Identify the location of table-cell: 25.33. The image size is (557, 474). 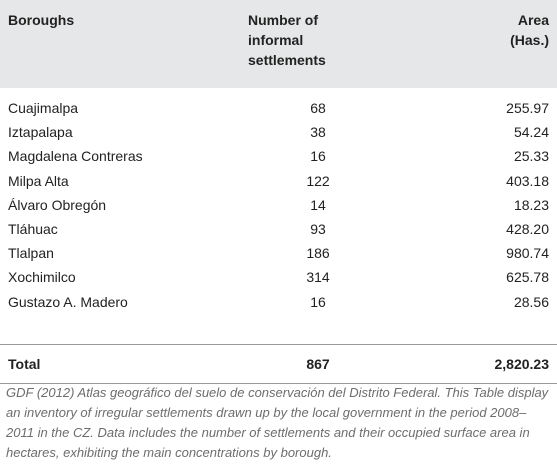
(531, 156).